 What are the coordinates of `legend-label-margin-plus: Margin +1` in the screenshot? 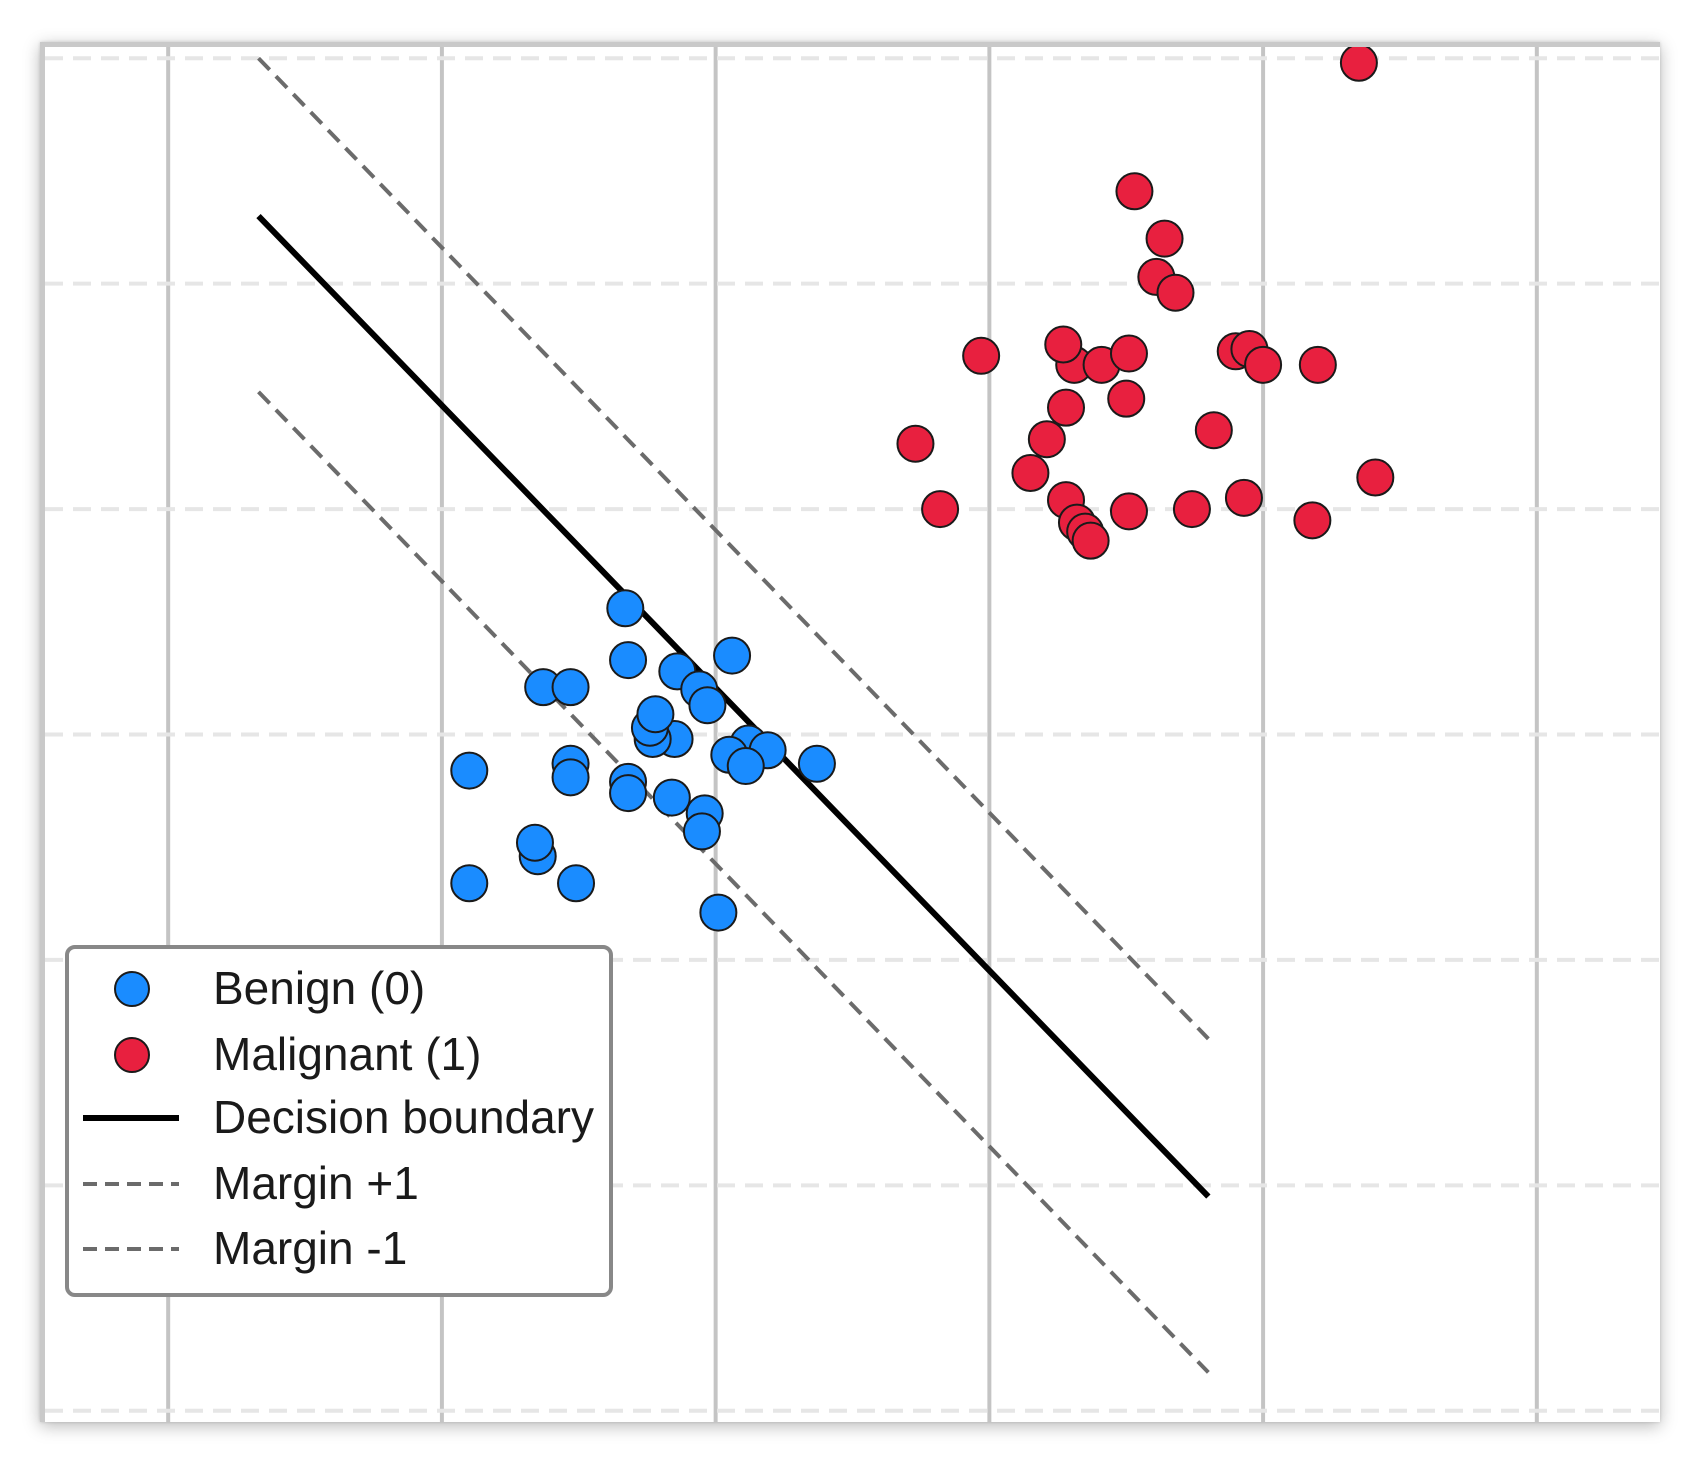 It's located at (316, 1183).